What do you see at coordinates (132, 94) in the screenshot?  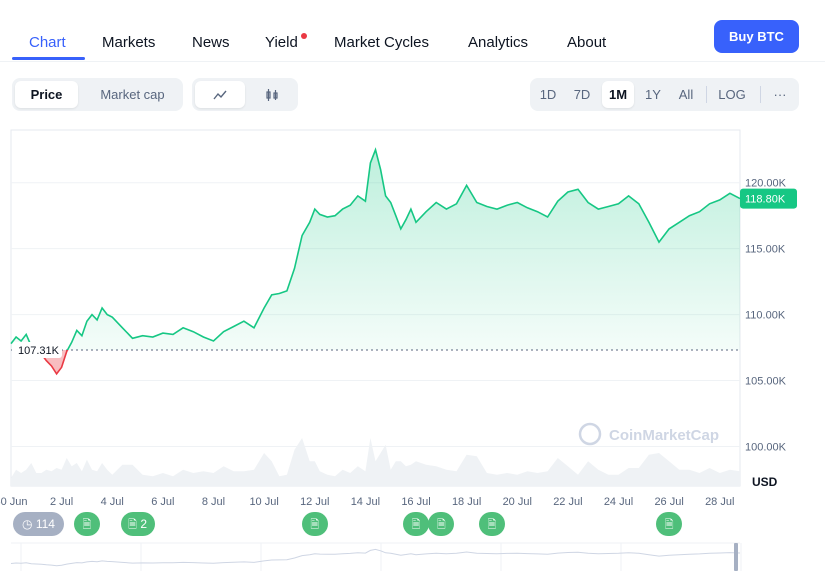 I see `market-cap-view-button: Market cap` at bounding box center [132, 94].